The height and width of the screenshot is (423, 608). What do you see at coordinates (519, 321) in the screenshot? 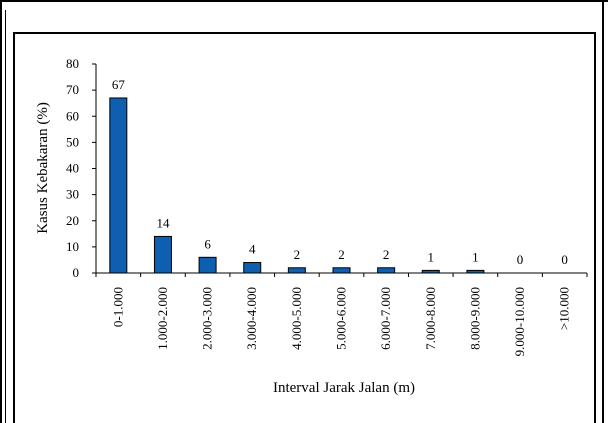
I see `x-tick-label: 9.000-10.000` at bounding box center [519, 321].